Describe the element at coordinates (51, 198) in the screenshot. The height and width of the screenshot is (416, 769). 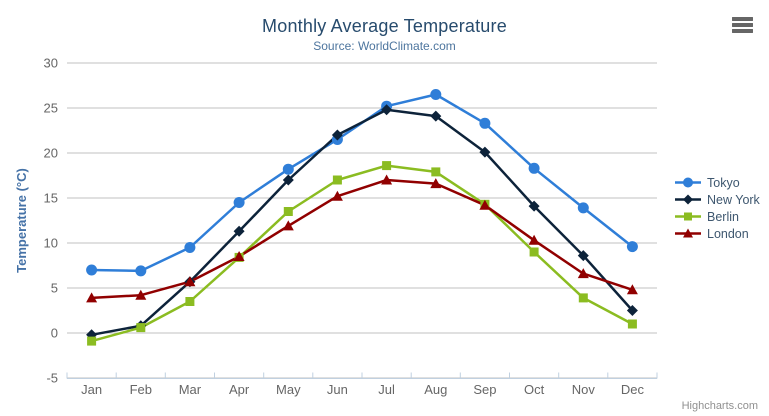
I see `y-axis-label: 15` at that location.